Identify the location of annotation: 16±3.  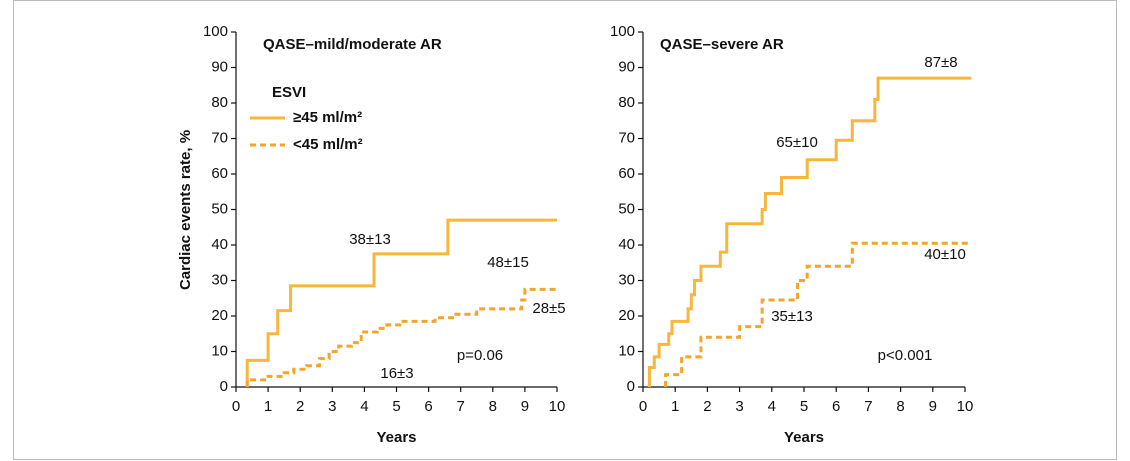
(396, 373).